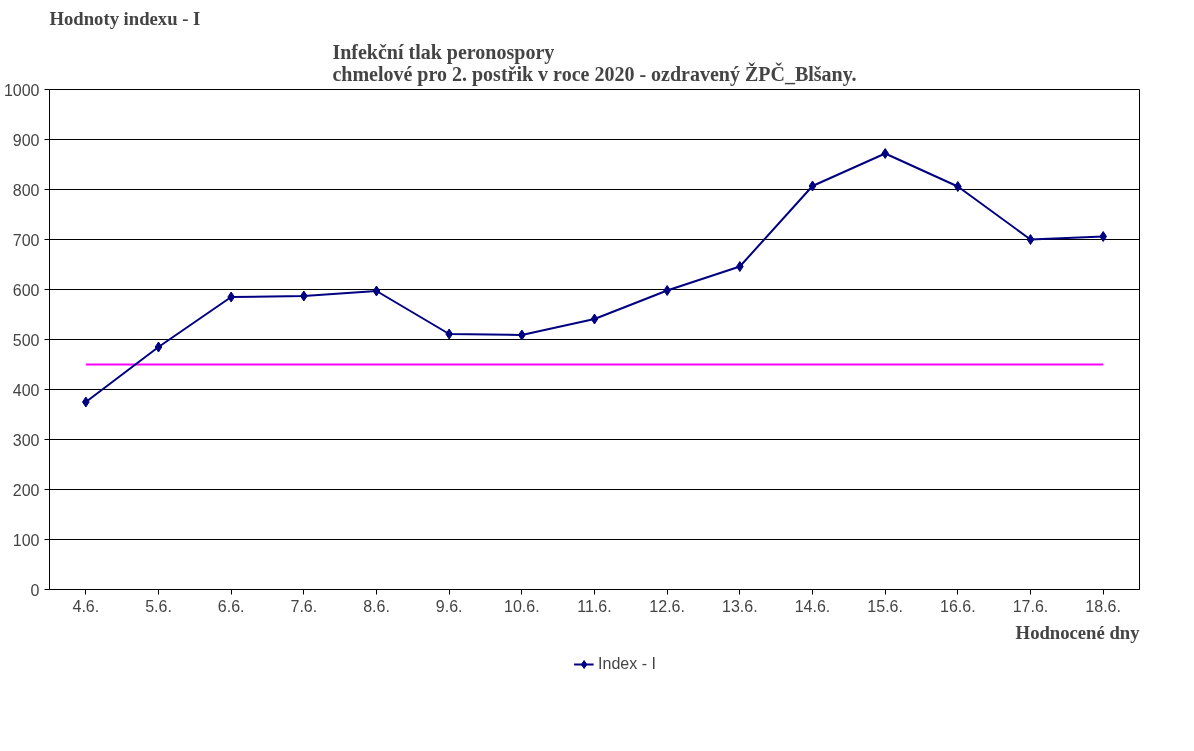 The width and height of the screenshot is (1194, 751). I want to click on x-tick-label: 17.6., so click(1030, 606).